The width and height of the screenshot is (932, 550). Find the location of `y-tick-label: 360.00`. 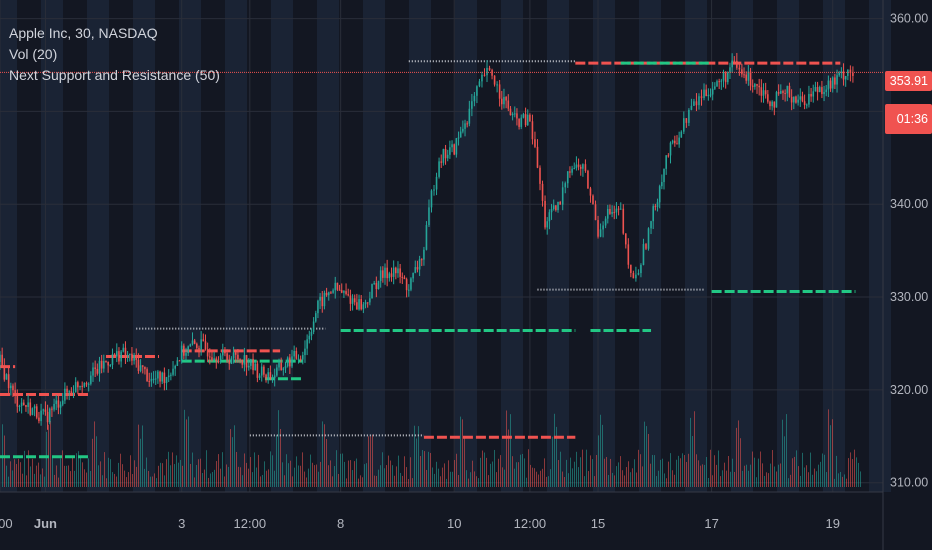

y-tick-label: 360.00 is located at coordinates (909, 19).